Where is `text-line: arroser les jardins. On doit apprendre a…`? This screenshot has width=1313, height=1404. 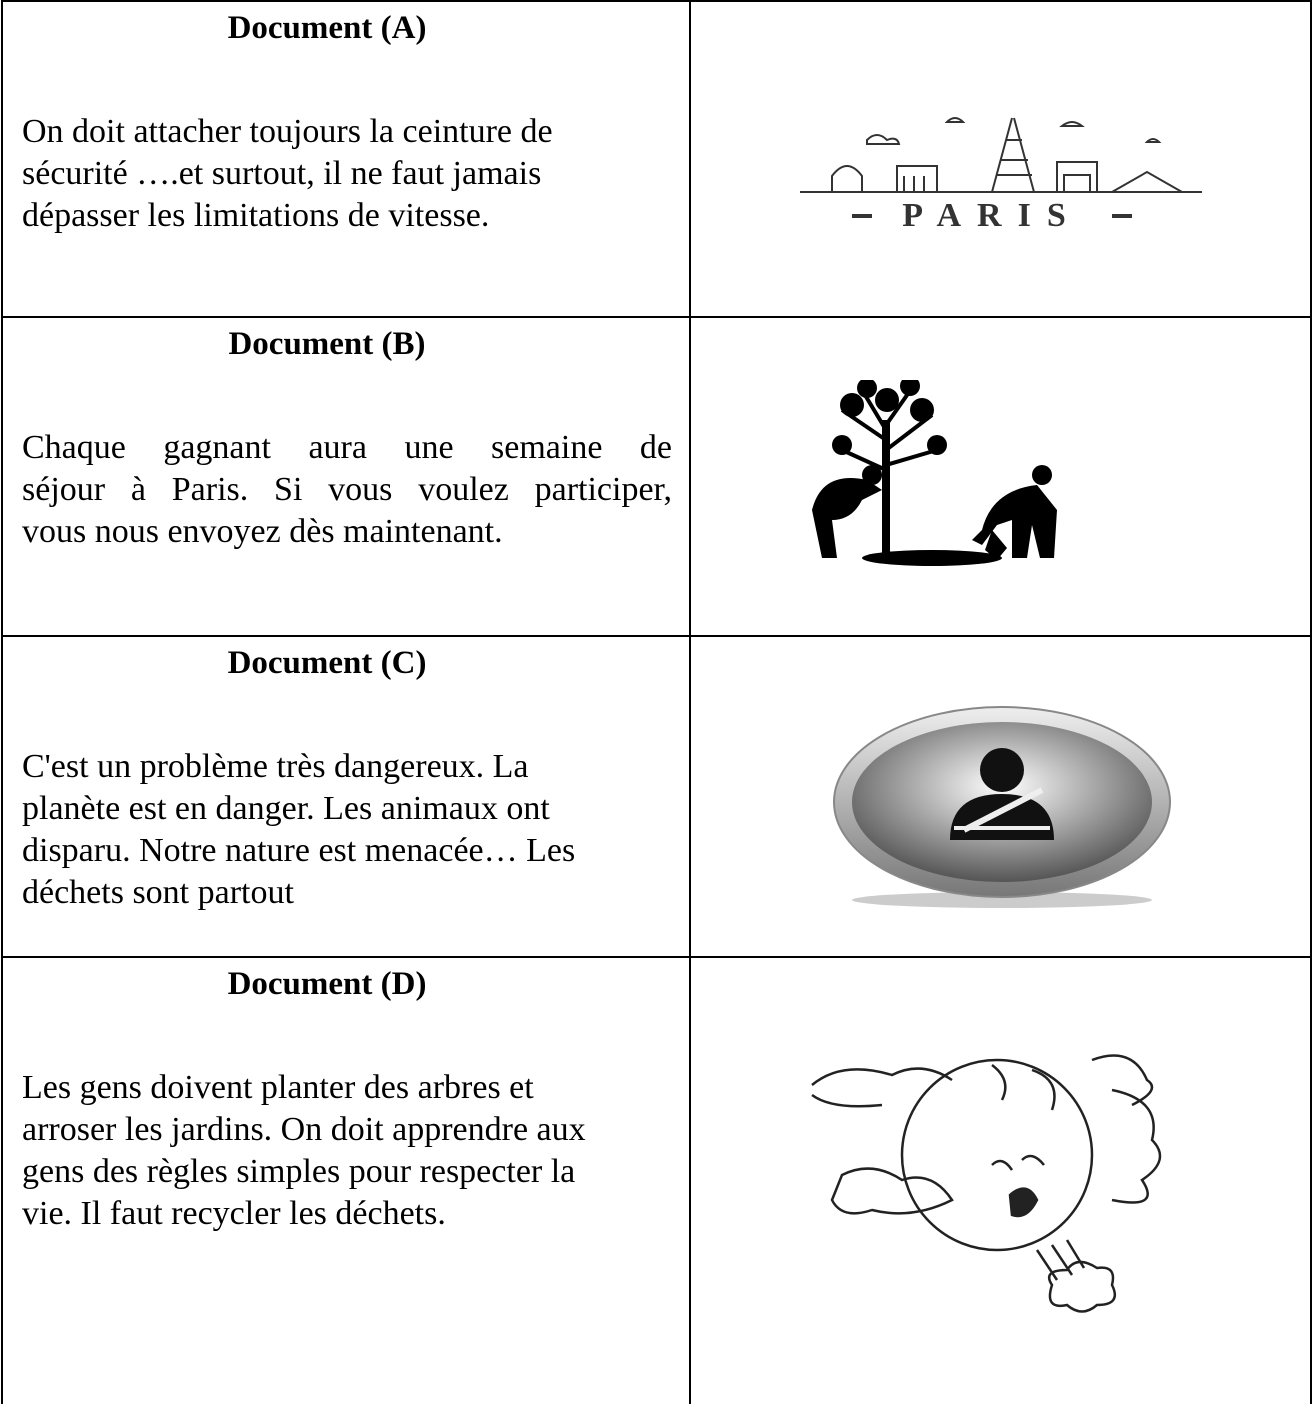
text-line: arroser les jardins. On doit apprendre a… is located at coordinates (304, 1129).